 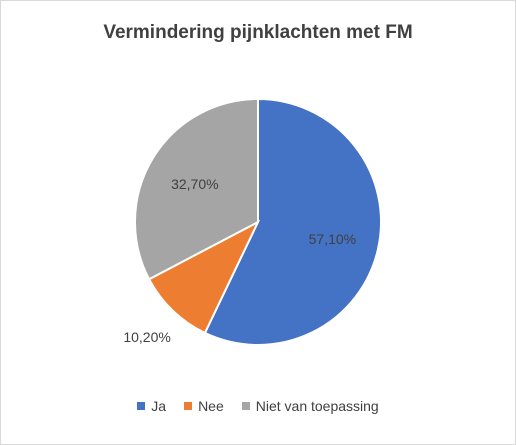 What do you see at coordinates (188, 406) in the screenshot?
I see `legend-swatch-nee` at bounding box center [188, 406].